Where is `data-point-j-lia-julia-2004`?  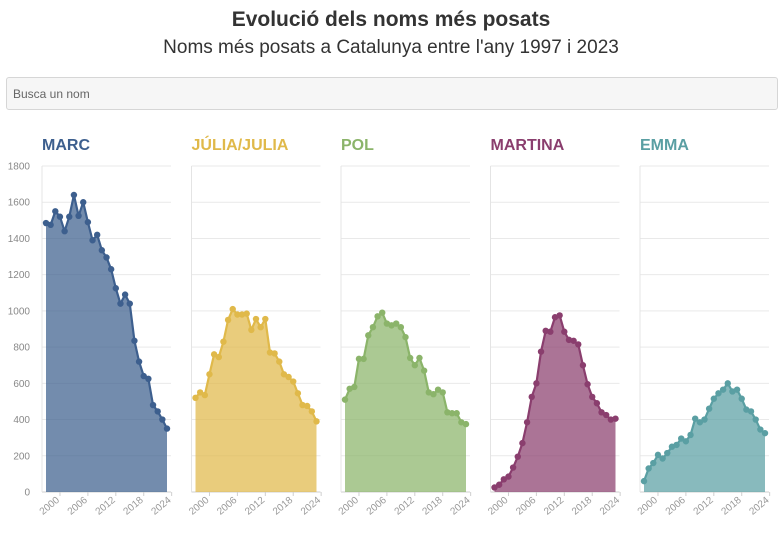 data-point-j-lia-julia-2004 is located at coordinates (228, 320).